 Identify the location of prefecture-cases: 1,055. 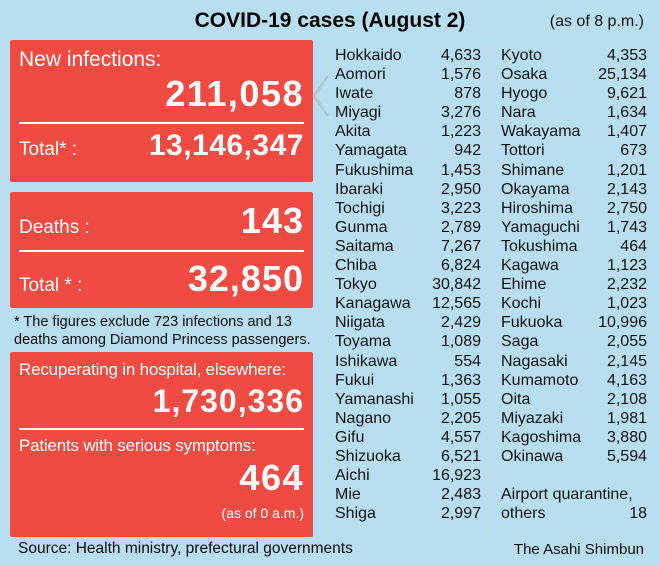
(460, 399).